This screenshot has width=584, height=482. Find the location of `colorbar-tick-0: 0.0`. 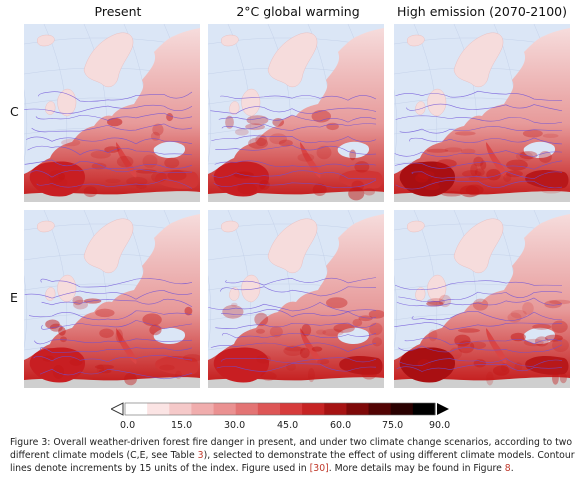

colorbar-tick-0: 0.0 is located at coordinates (128, 425).